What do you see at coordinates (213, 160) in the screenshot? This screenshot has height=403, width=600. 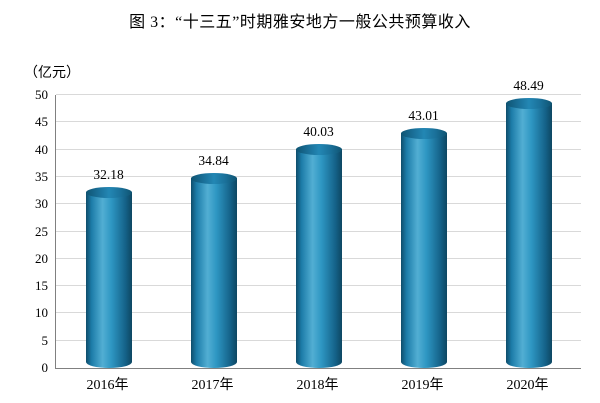 I see `bar-value-label: 34.84` at bounding box center [213, 160].